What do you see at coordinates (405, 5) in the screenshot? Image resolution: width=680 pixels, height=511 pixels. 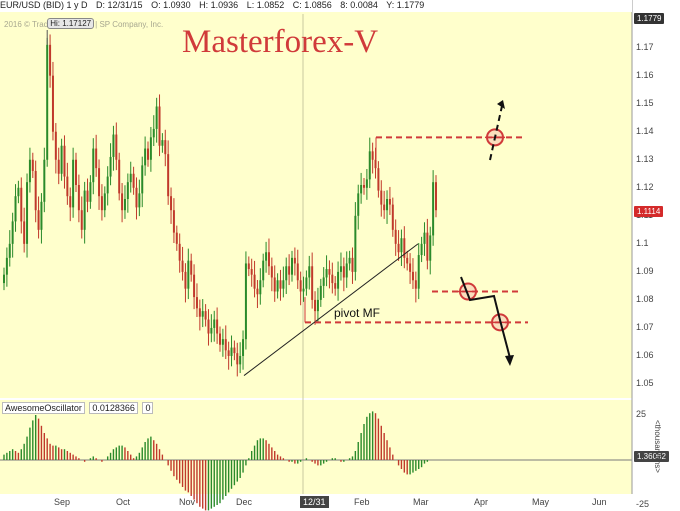 I see `year-value: Y: 1.1779` at bounding box center [405, 5].